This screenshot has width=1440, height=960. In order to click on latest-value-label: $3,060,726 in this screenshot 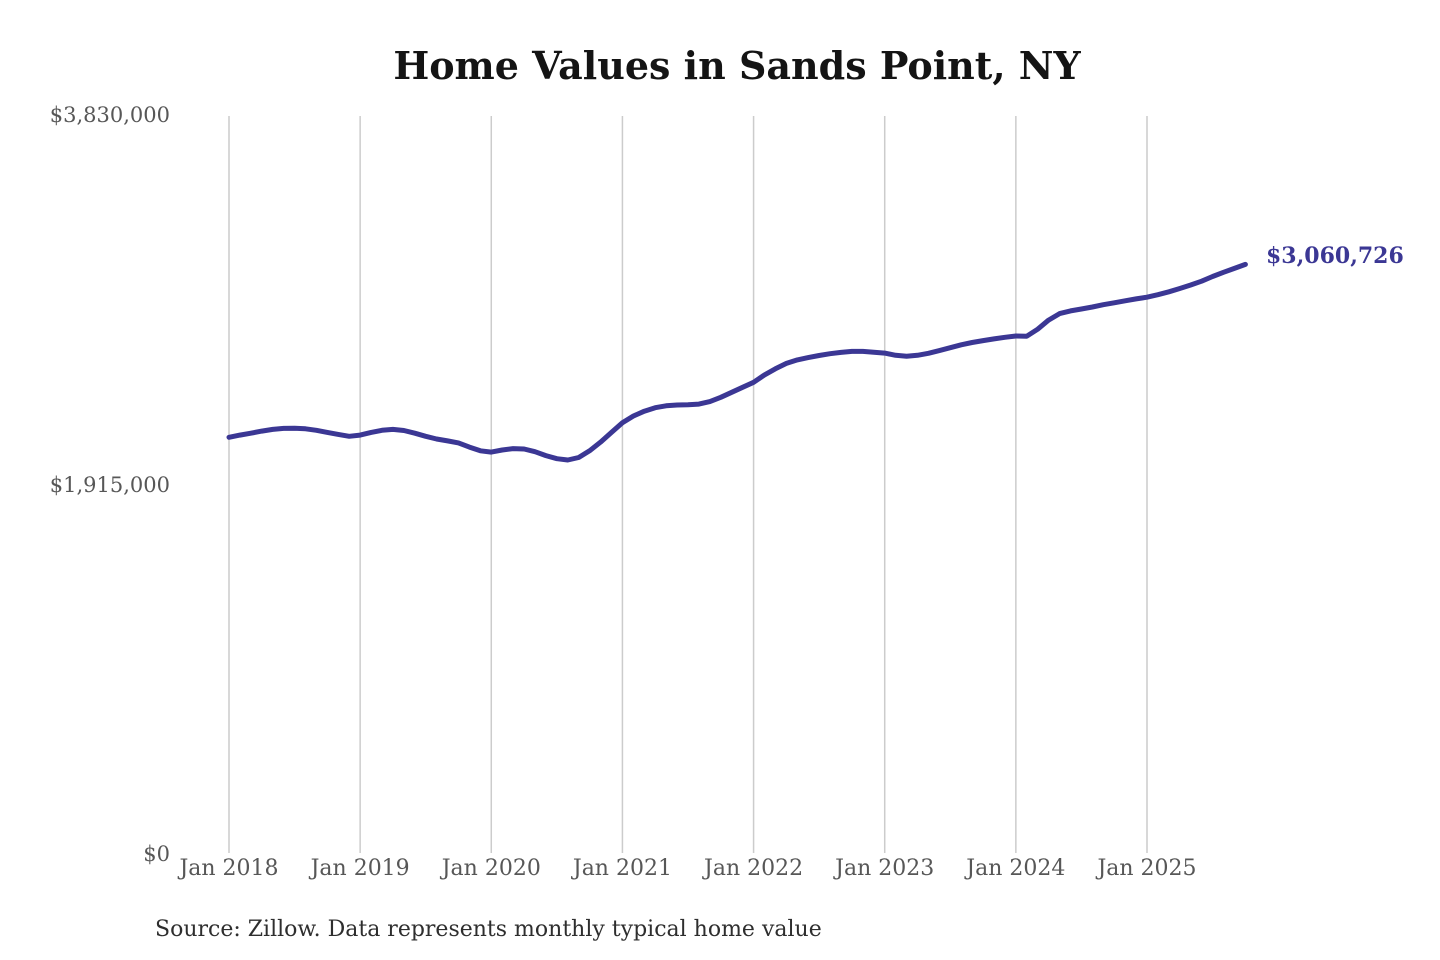, I will do `click(1335, 256)`.